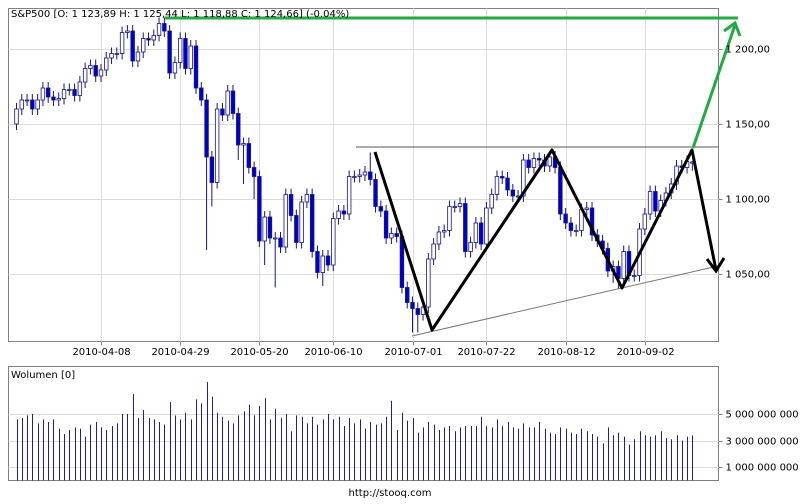  Describe the element at coordinates (43, 375) in the screenshot. I see `volume-title: Wolumen [0]` at that location.